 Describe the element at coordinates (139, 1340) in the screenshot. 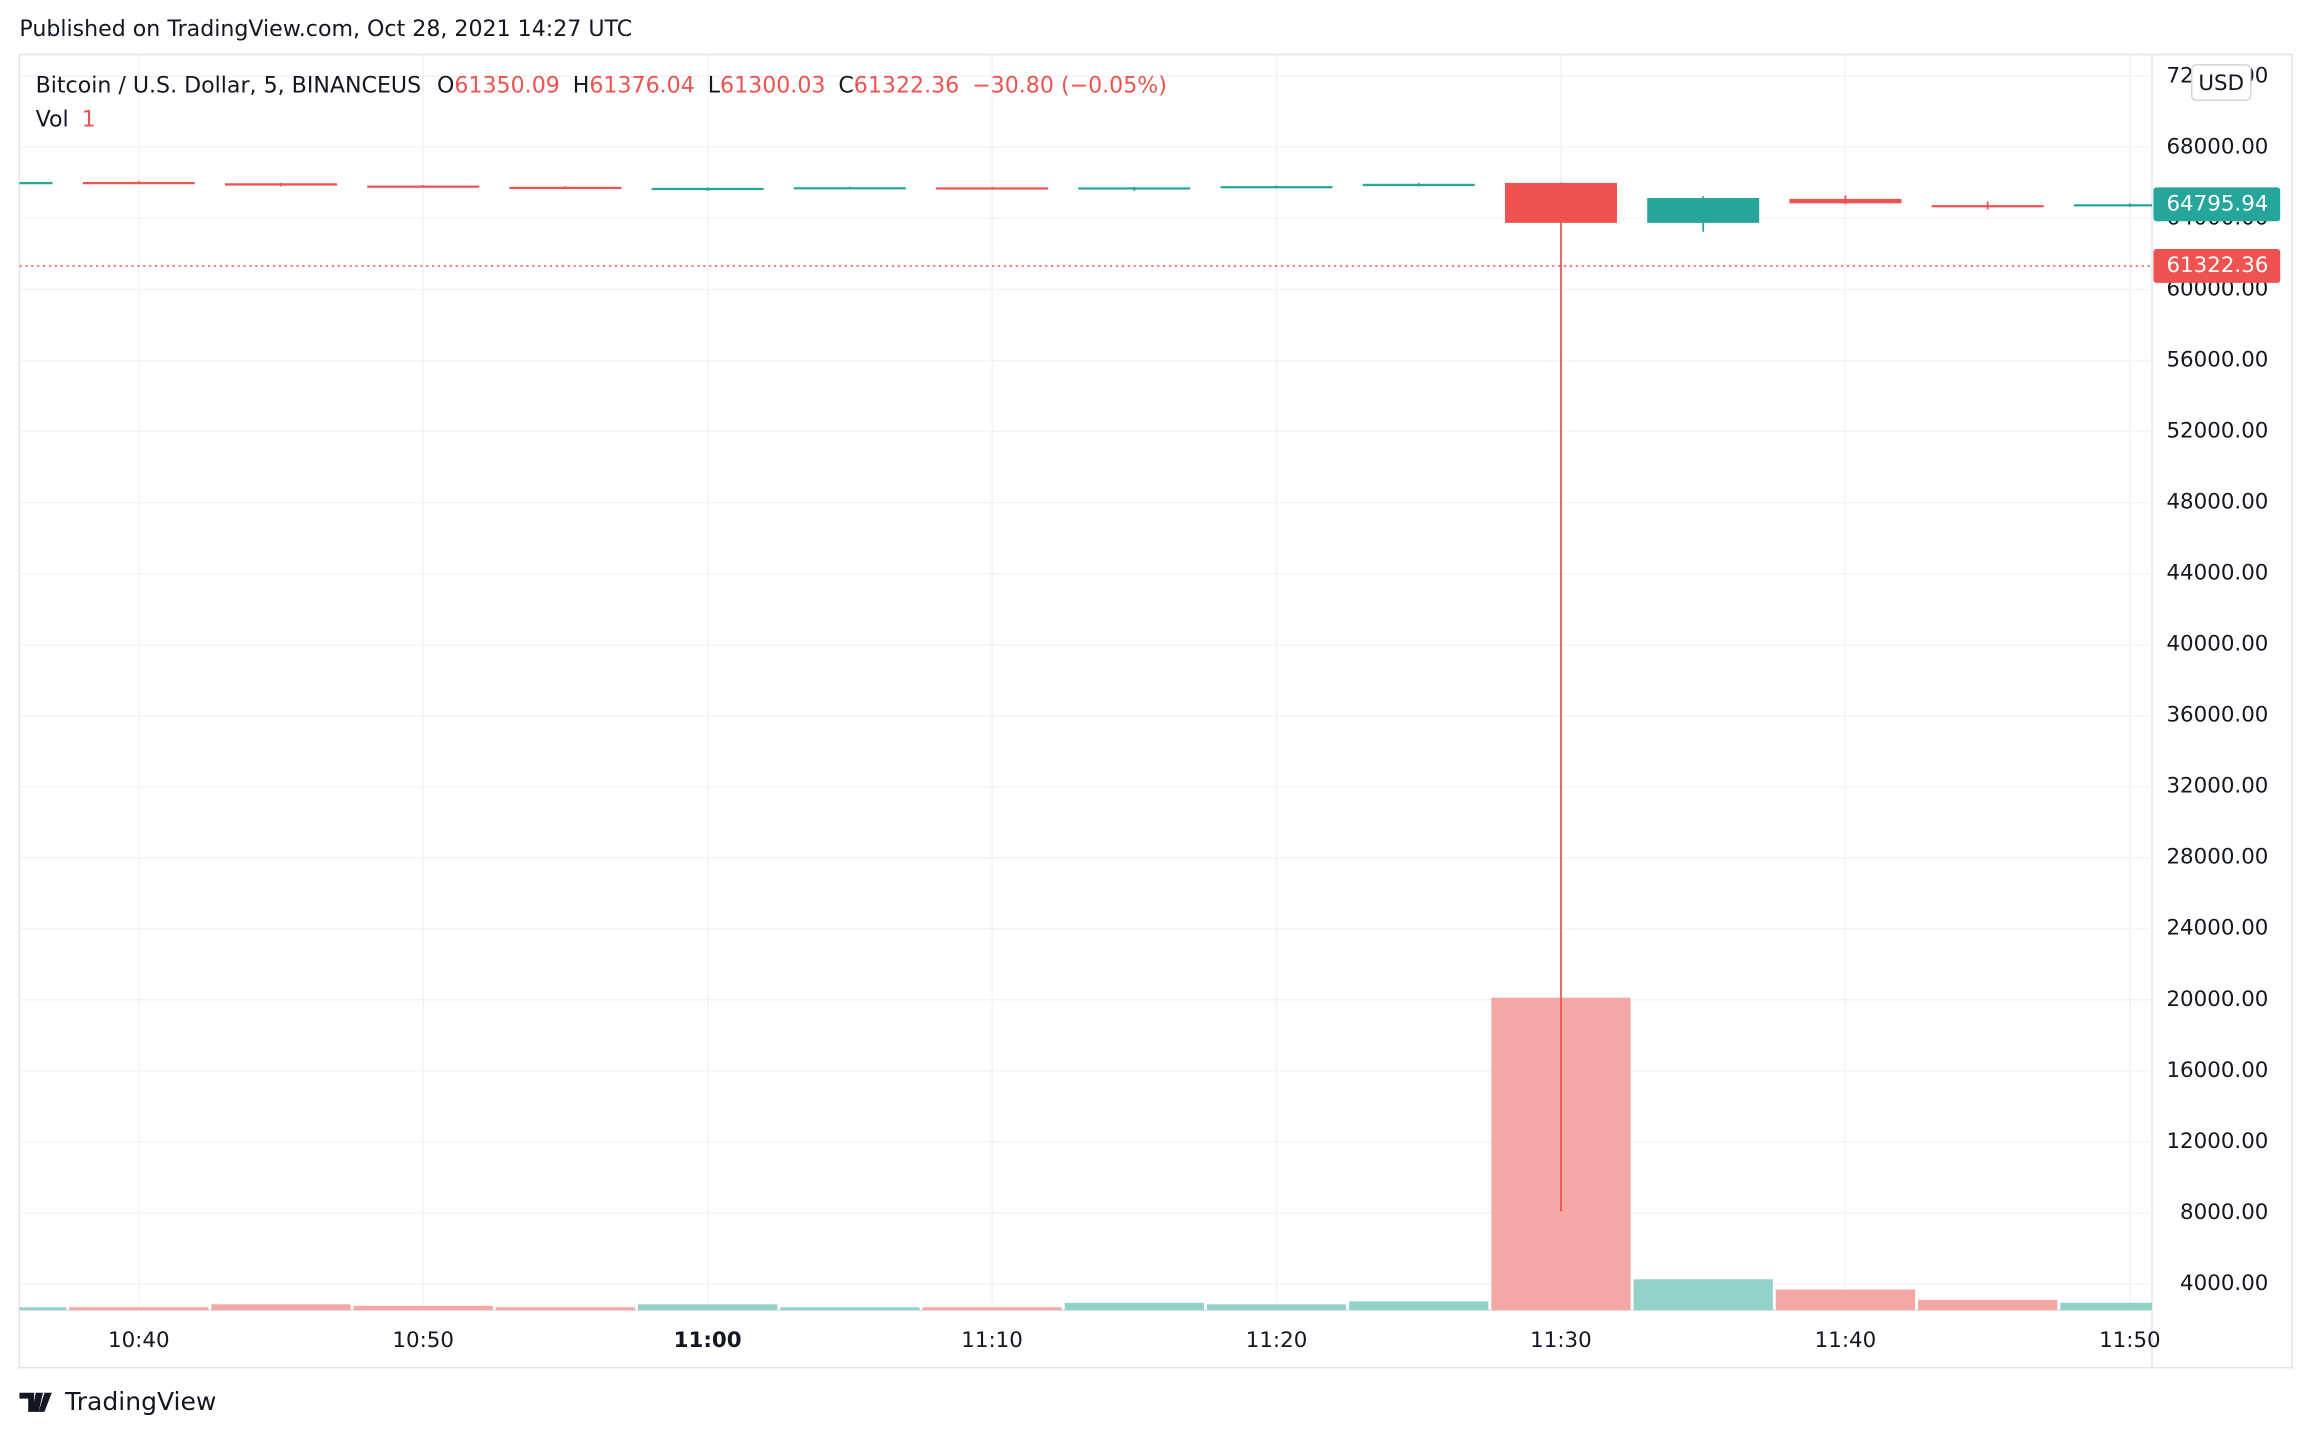

I see `x-tick-label: 10:40` at that location.